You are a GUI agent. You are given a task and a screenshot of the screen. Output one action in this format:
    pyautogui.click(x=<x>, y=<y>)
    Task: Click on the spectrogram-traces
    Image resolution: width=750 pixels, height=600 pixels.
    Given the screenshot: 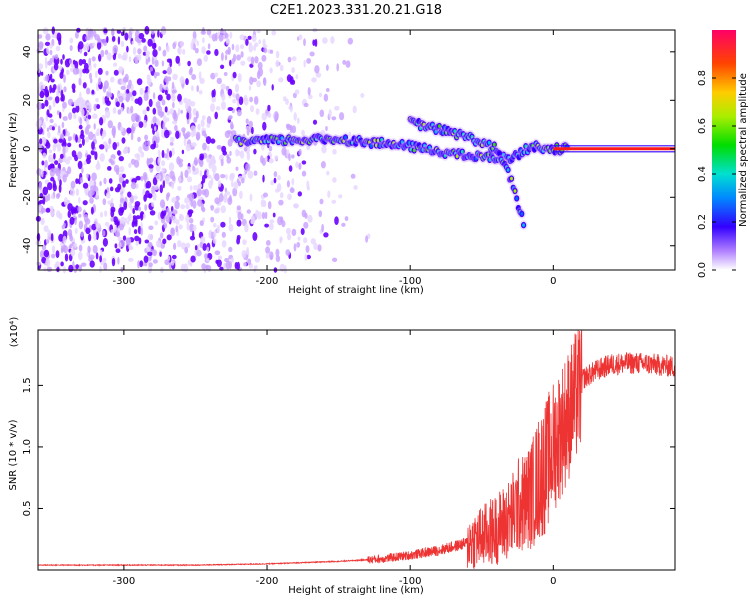 What is the action you would take?
    pyautogui.click(x=453, y=172)
    